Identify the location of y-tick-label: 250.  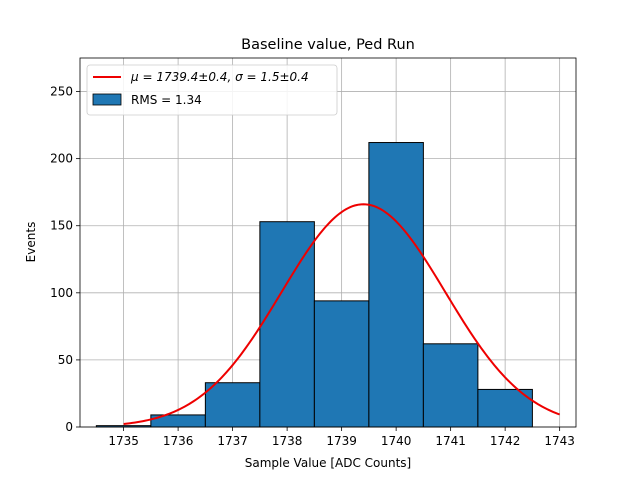
(61, 92).